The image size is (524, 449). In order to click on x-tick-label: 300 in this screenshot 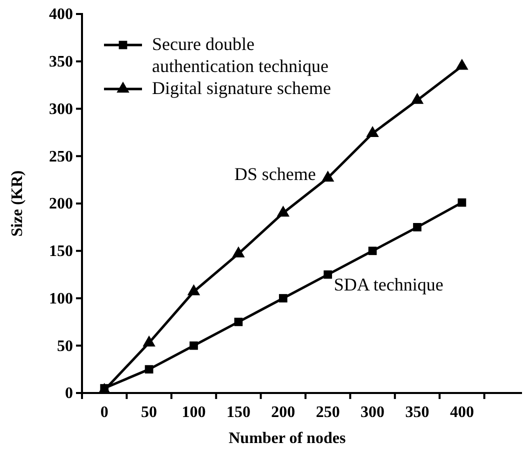, I will do `click(372, 412)`.